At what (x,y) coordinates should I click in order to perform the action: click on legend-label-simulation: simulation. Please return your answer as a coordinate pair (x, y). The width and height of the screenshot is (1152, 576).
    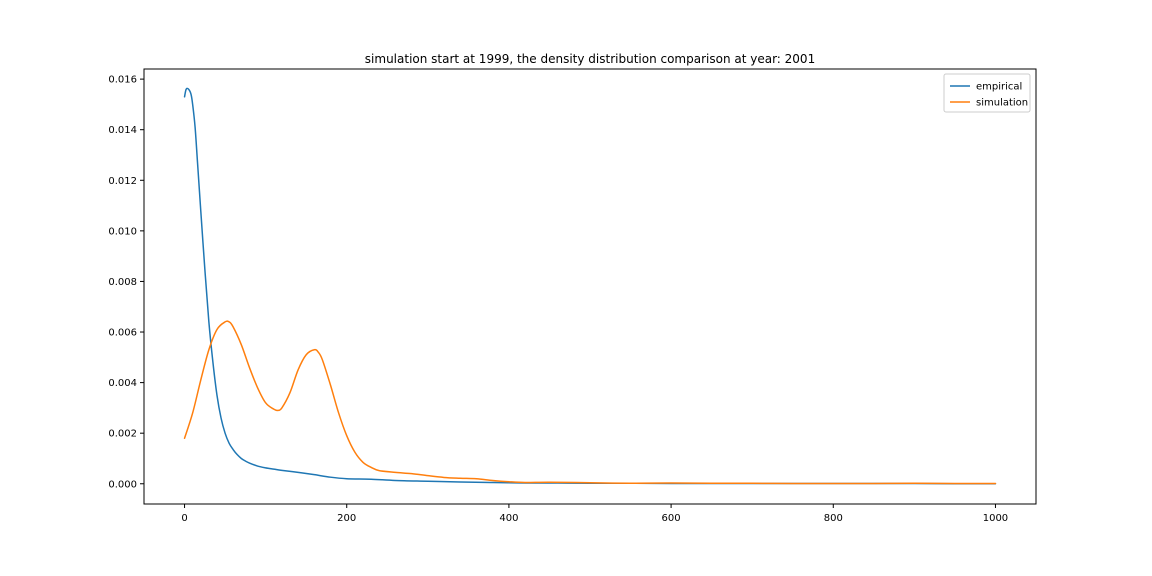
    Looking at the image, I should click on (1002, 103).